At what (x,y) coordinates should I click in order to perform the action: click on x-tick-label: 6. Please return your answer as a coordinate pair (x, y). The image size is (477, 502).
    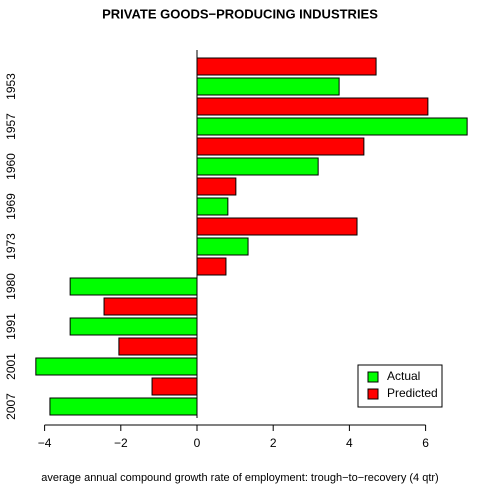
    Looking at the image, I should click on (425, 443).